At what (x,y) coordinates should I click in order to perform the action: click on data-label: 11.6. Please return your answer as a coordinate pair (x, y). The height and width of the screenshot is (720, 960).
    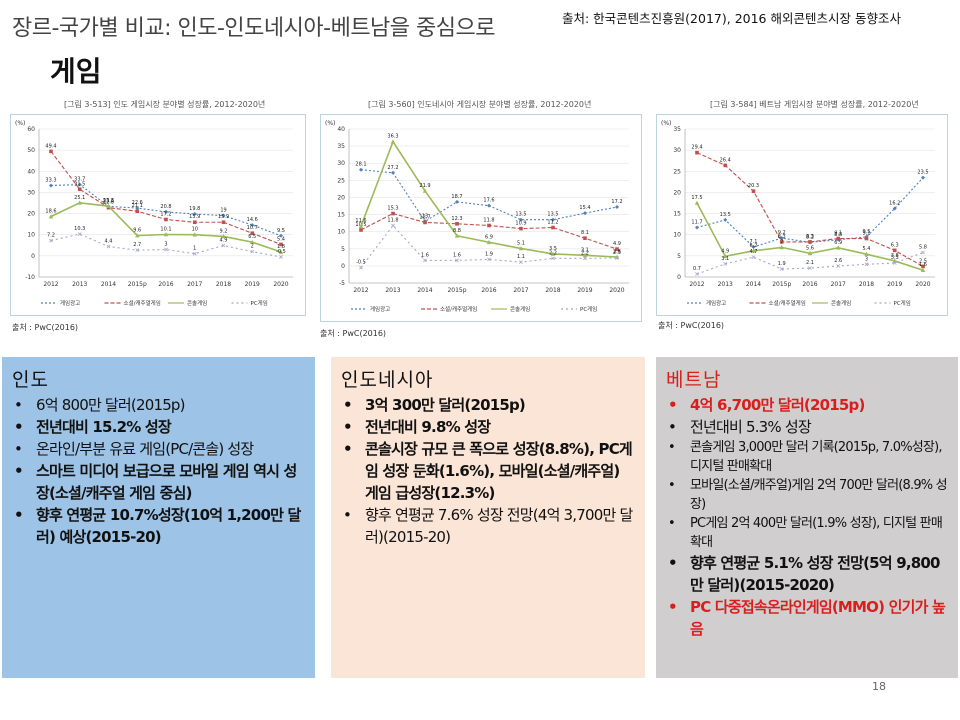
    Looking at the image, I should click on (360, 221).